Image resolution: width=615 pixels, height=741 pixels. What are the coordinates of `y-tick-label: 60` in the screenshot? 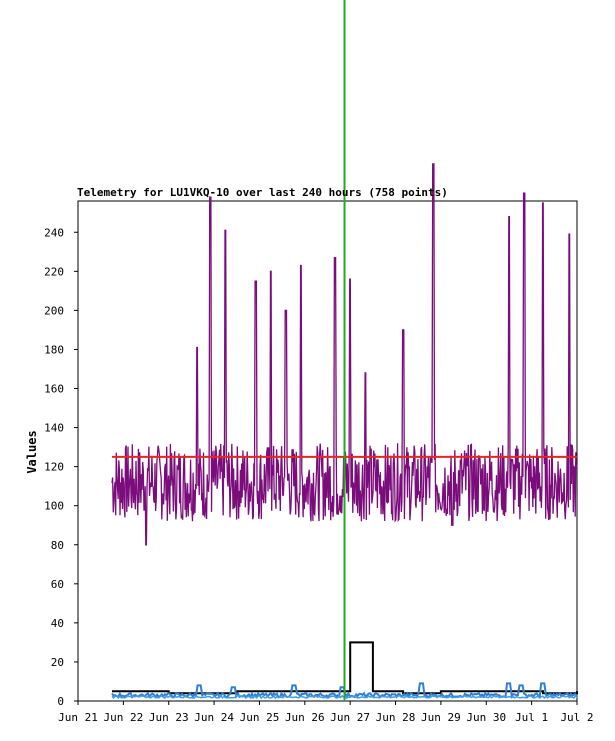 It's located at (57, 584).